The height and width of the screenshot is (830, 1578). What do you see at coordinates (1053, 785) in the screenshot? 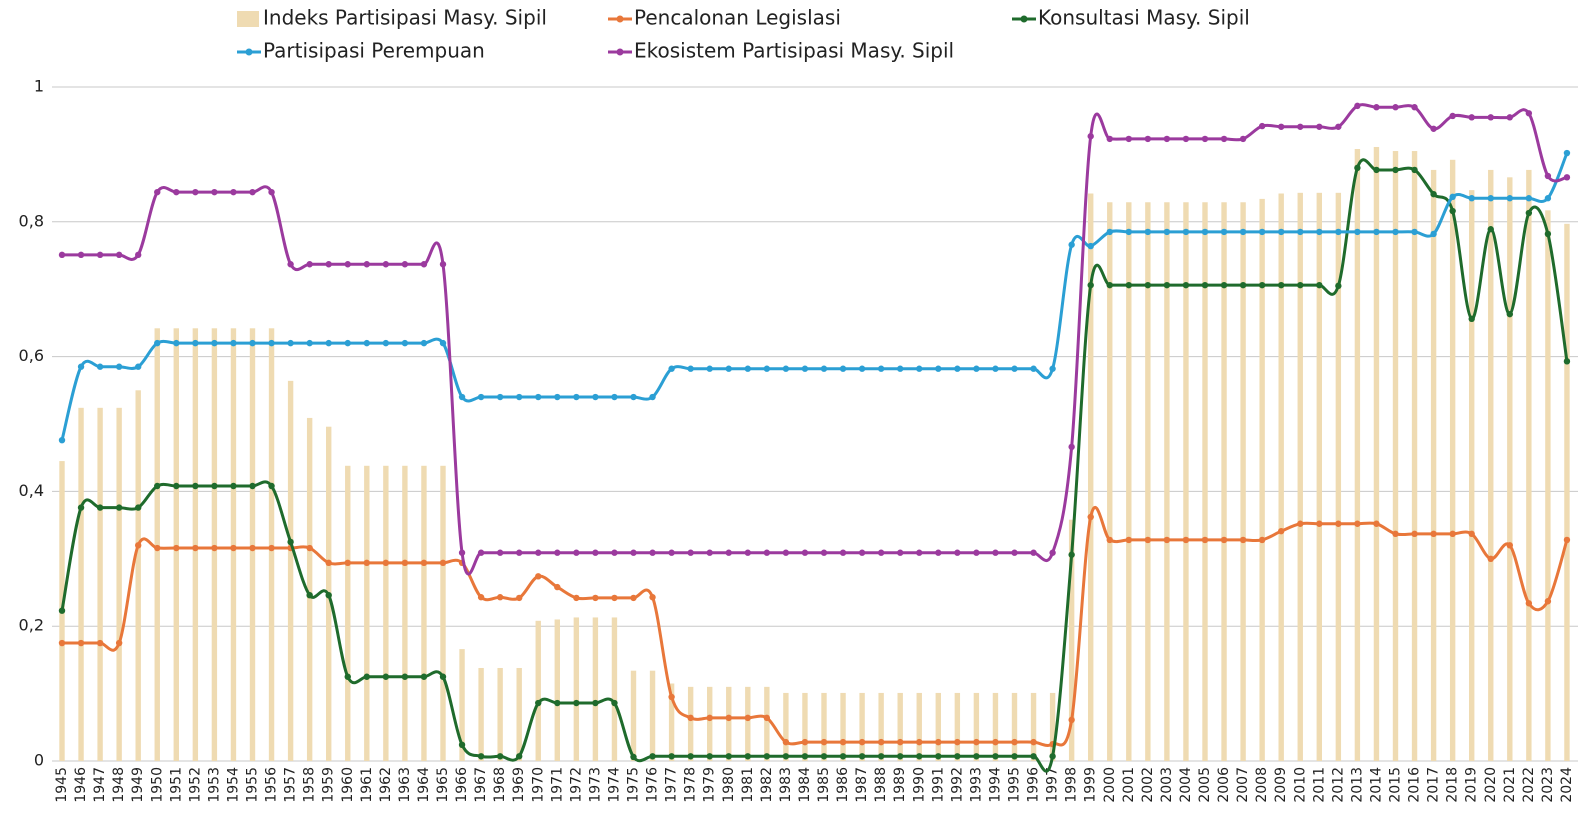
I see `x-tick-label: 1997` at bounding box center [1053, 785].